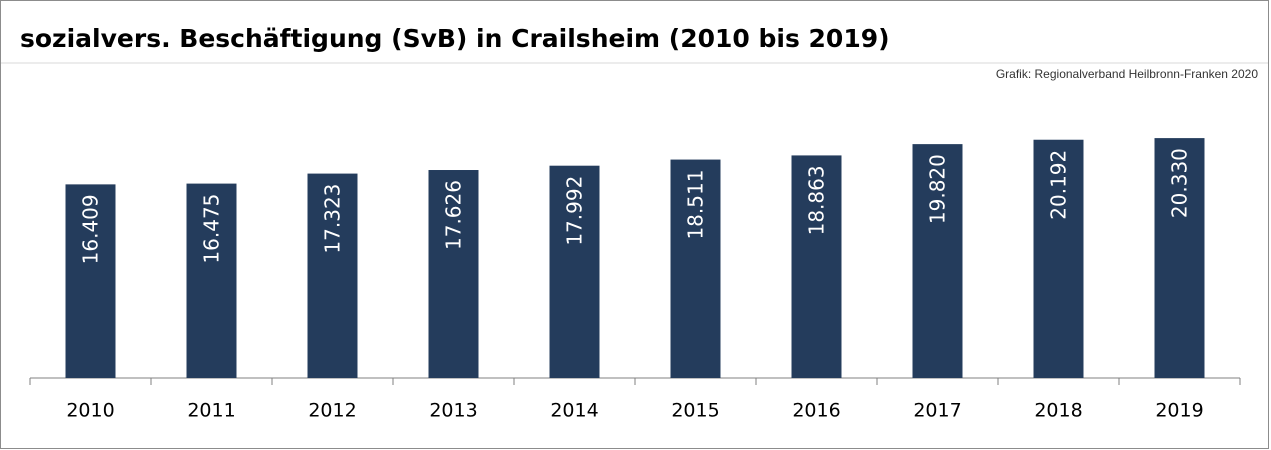  Describe the element at coordinates (938, 189) in the screenshot. I see `value-label: 19.820` at that location.